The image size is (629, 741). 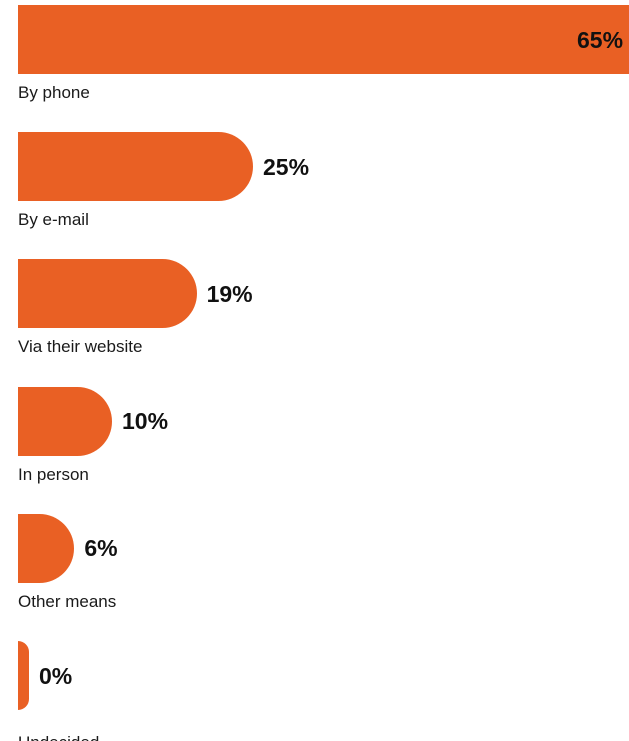 I want to click on category-label: Other means, so click(x=67, y=601).